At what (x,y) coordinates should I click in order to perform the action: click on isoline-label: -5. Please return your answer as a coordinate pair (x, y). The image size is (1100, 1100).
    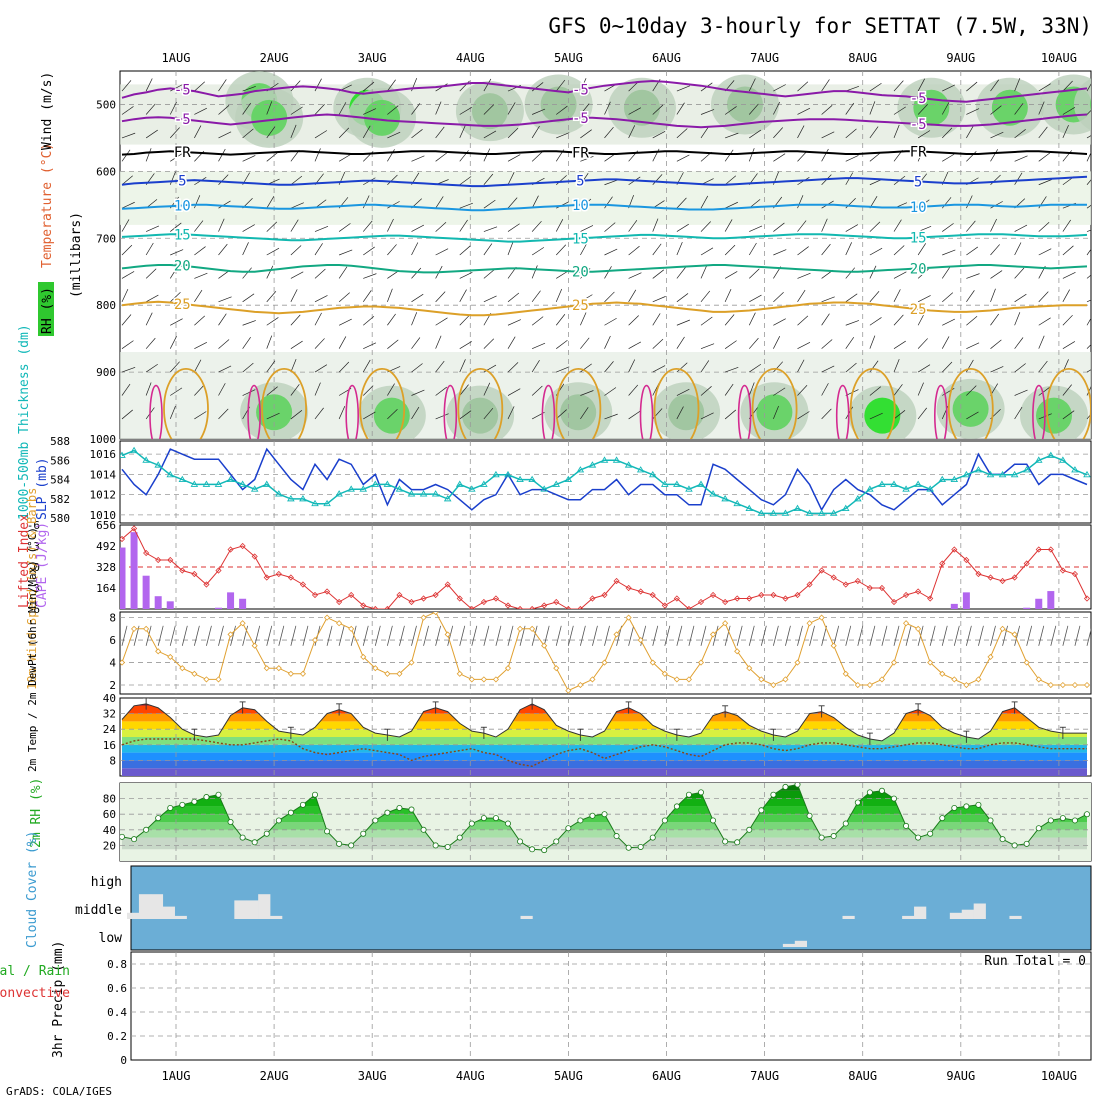
    Looking at the image, I should click on (182, 91).